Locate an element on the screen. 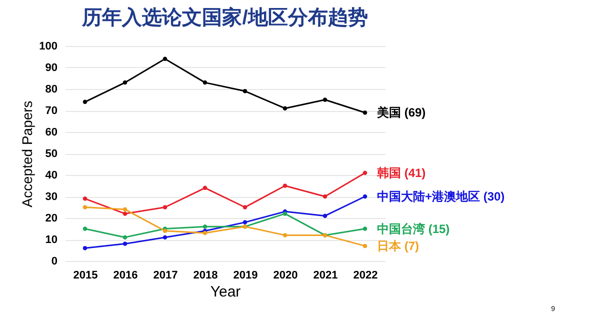 The width and height of the screenshot is (597, 334). x-tick-label: 2021 is located at coordinates (325, 276).